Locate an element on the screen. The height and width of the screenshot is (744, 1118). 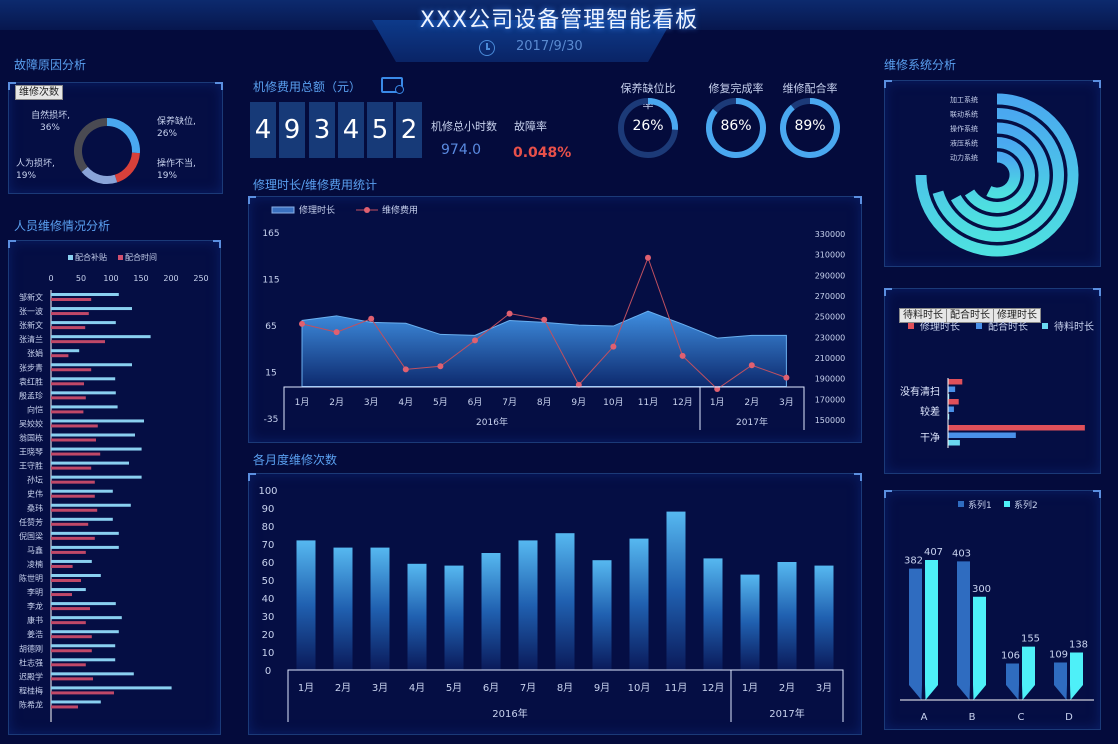
gauge-label: 修复完成率 is located at coordinates (736, 88).